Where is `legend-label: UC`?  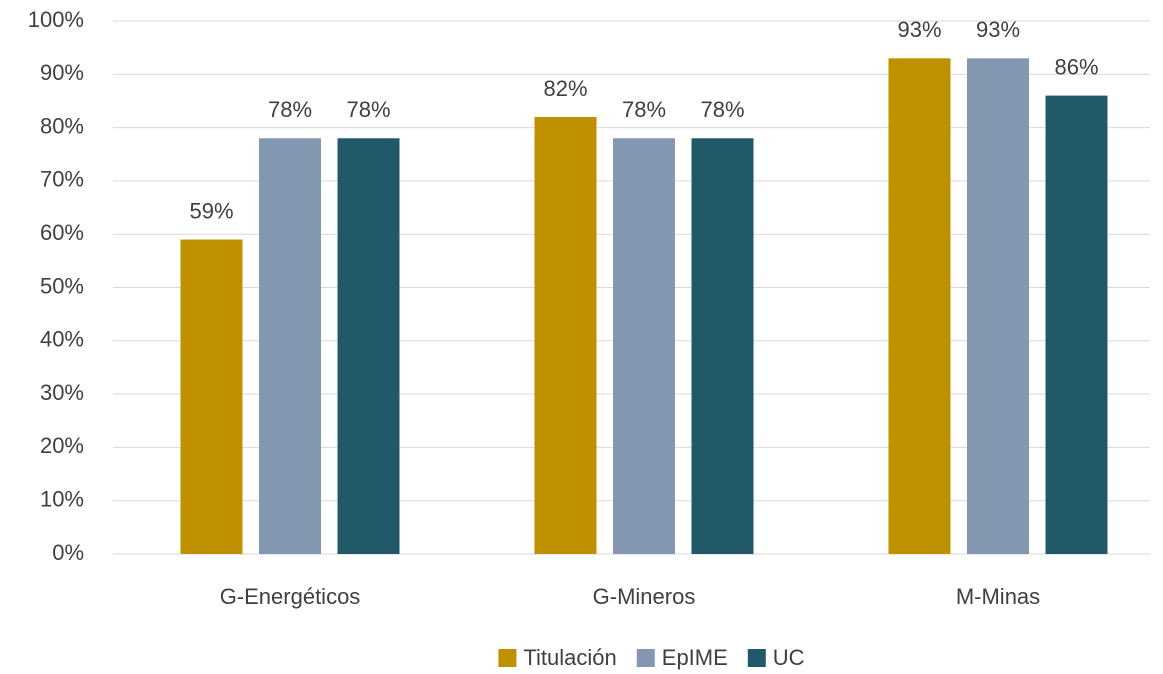 legend-label: UC is located at coordinates (789, 657).